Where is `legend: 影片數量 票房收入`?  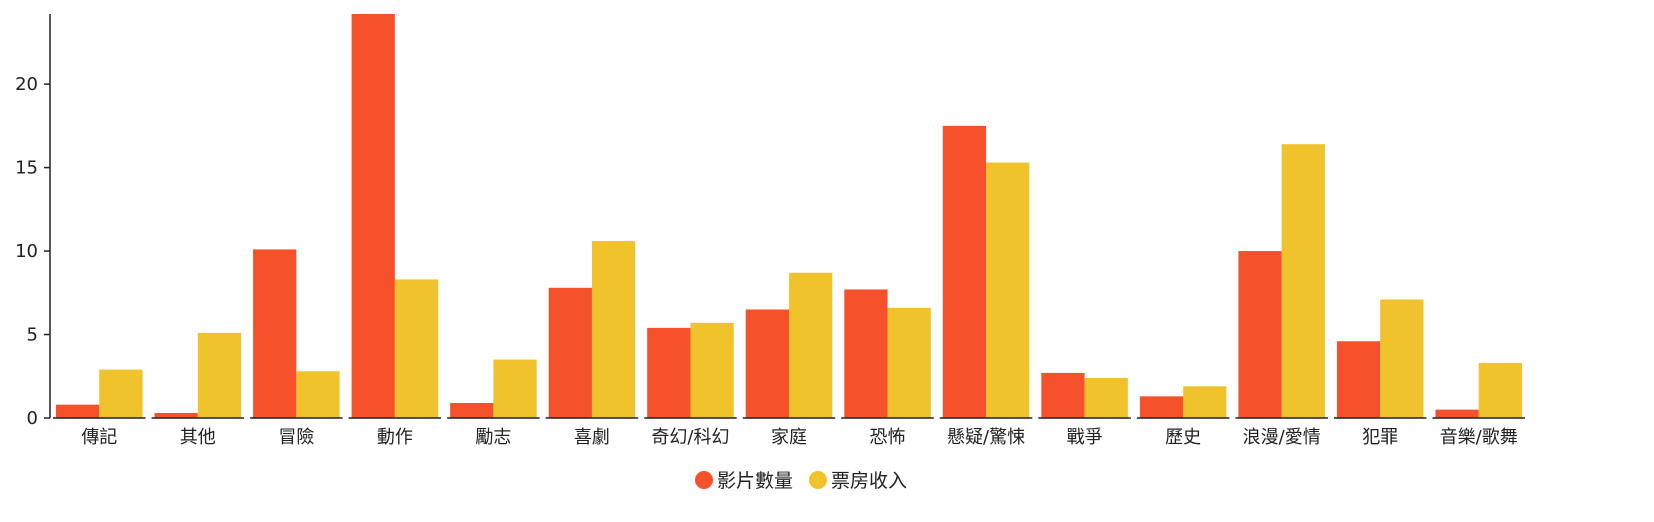
legend: 影片數量 票房收入 is located at coordinates (801, 481).